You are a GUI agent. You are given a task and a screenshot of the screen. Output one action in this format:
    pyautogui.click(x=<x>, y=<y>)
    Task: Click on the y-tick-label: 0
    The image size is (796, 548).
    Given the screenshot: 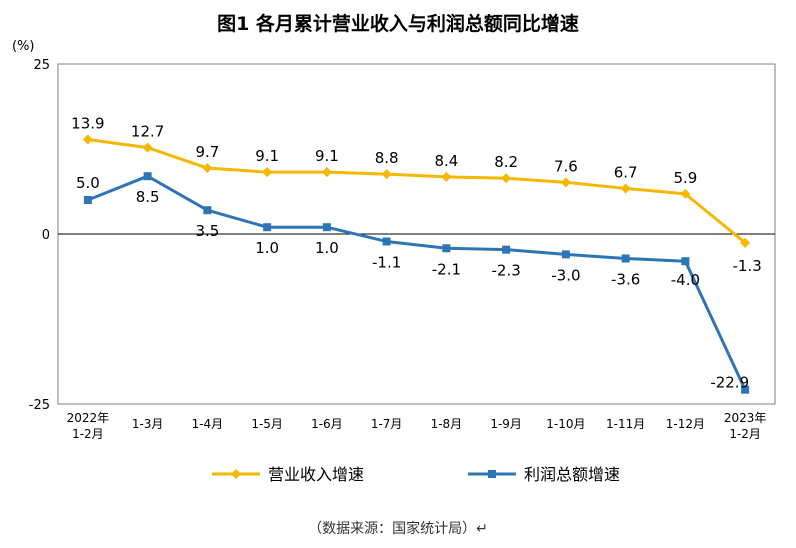 What is the action you would take?
    pyautogui.click(x=46, y=235)
    